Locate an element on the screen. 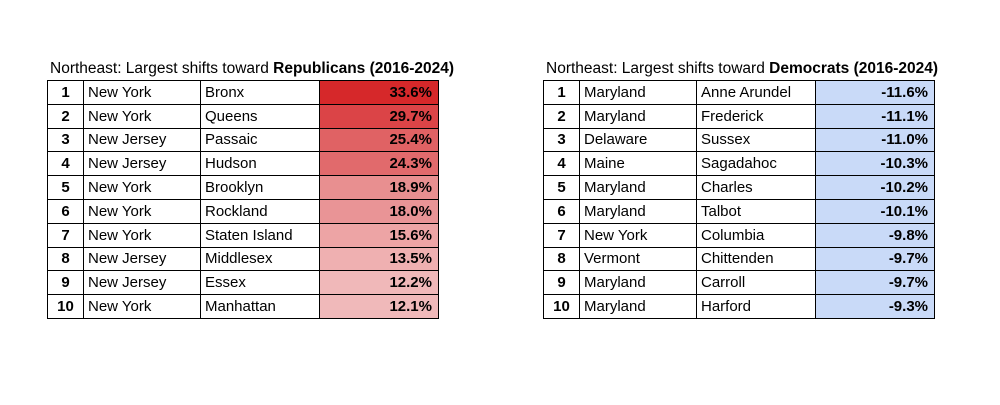 The image size is (1000, 405). table-row: 3 Delaware Sussex -11.0% is located at coordinates (739, 140).